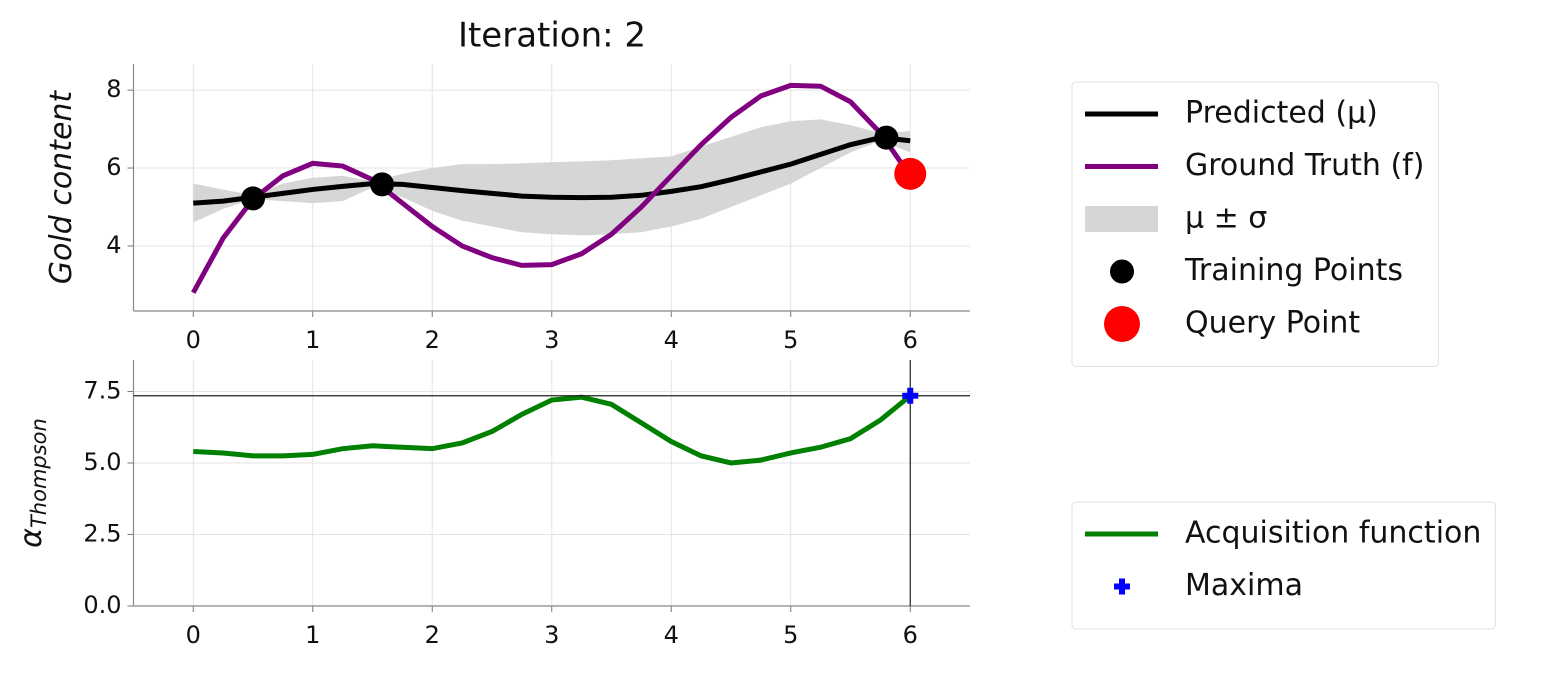 The image size is (1561, 677). I want to click on y-axis-label-main: Gold content, so click(61, 187).